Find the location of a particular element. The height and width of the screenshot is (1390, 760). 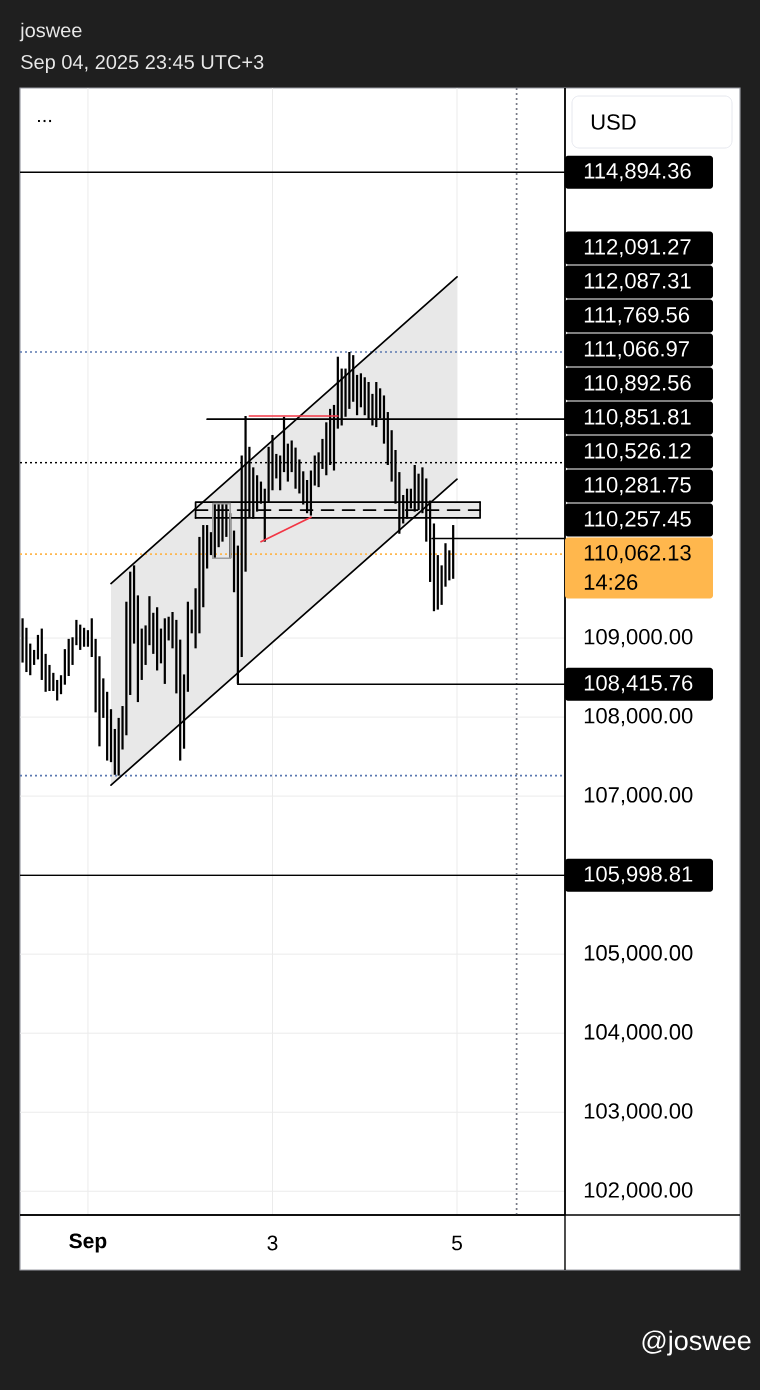

text: 110,851.81 is located at coordinates (637, 418).